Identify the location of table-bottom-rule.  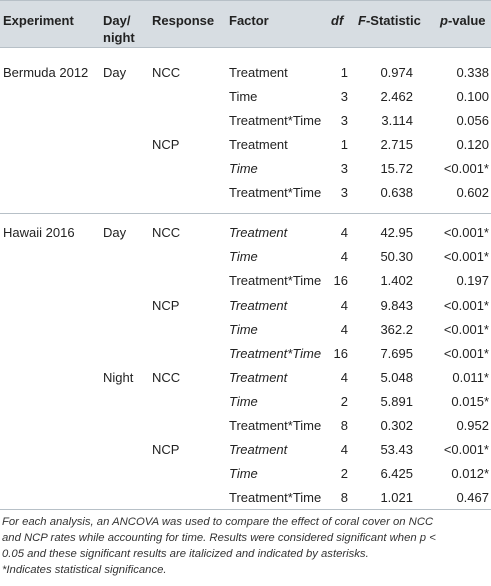
(245, 509).